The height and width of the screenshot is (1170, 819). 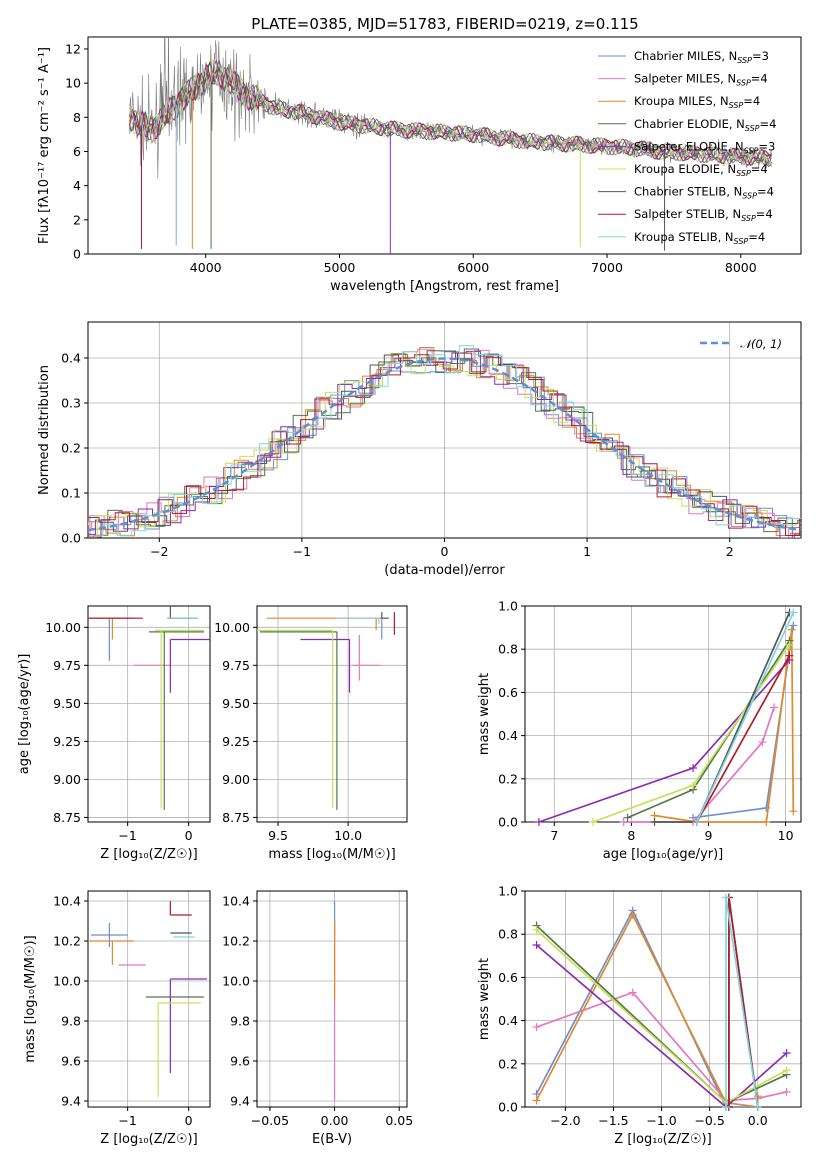 What do you see at coordinates (613, 1120) in the screenshot?
I see `x-tick-label: −1.5` at bounding box center [613, 1120].